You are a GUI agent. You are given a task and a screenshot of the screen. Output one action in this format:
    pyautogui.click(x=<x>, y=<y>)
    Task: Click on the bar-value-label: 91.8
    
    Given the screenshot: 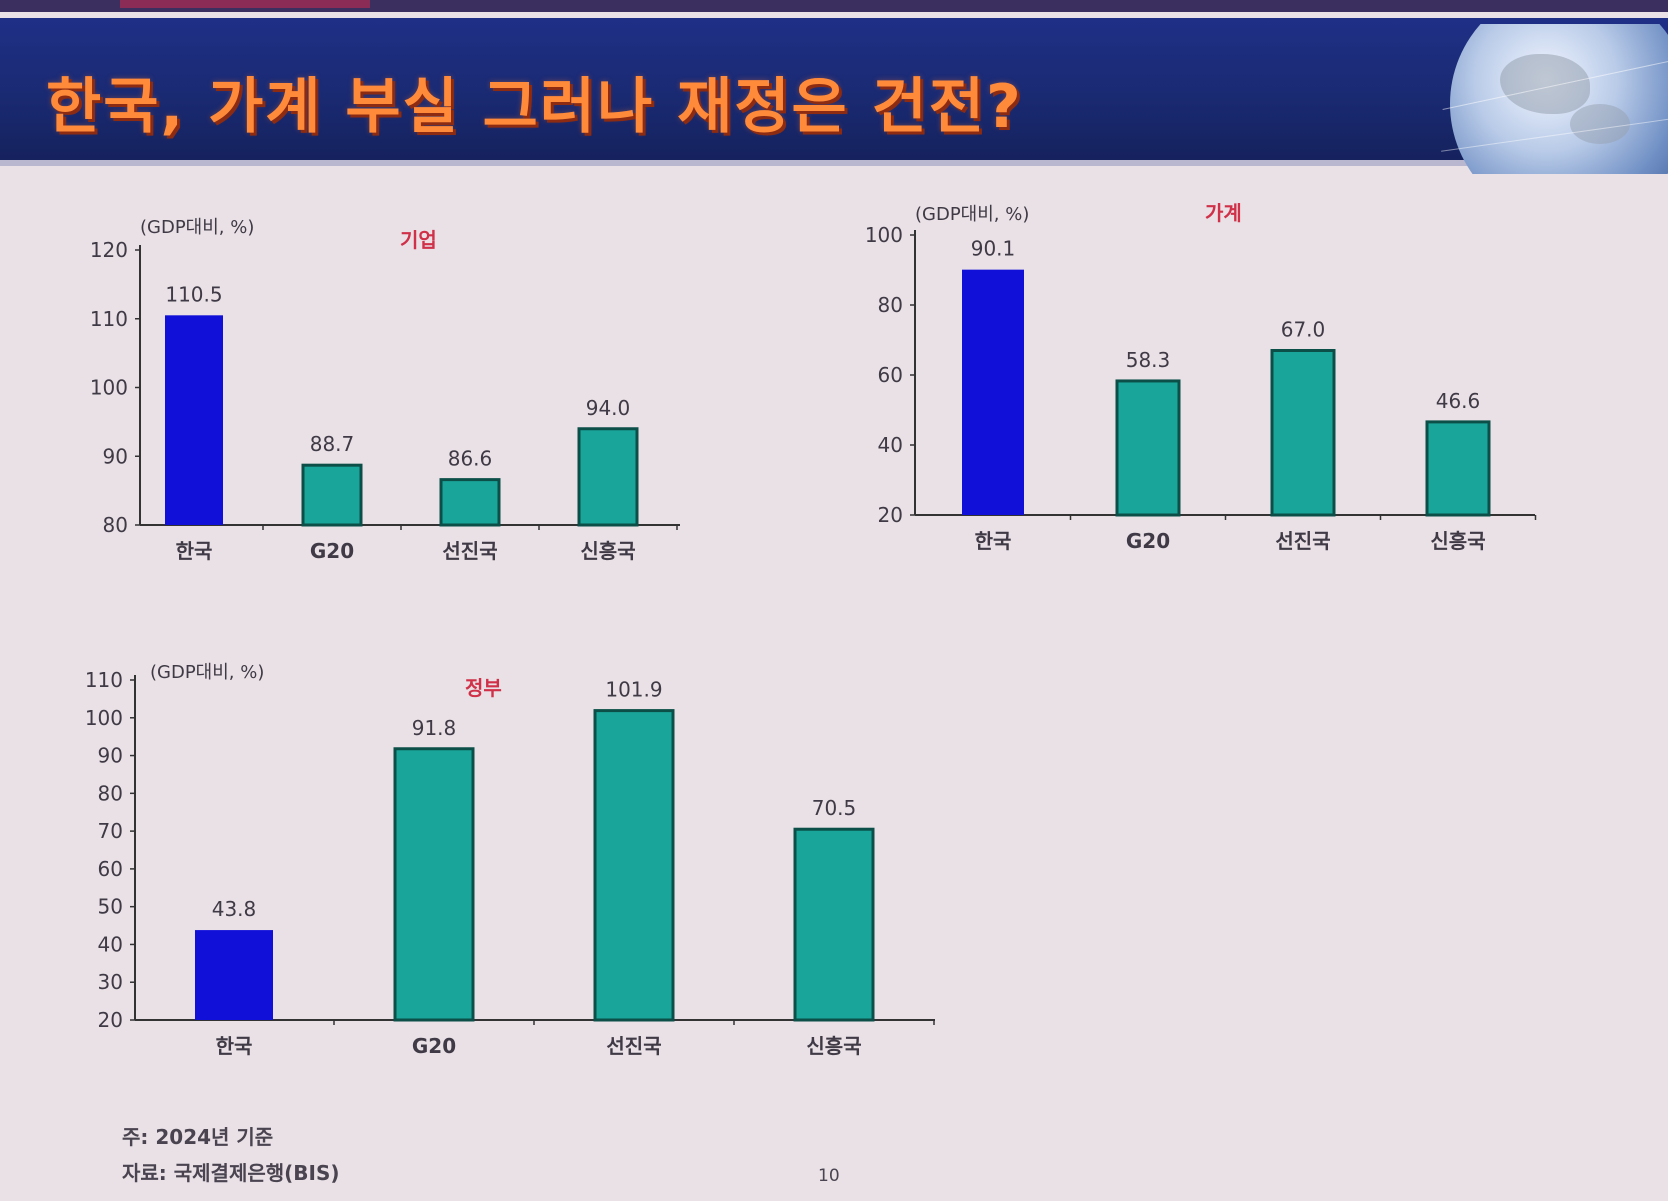 What is the action you would take?
    pyautogui.click(x=434, y=728)
    